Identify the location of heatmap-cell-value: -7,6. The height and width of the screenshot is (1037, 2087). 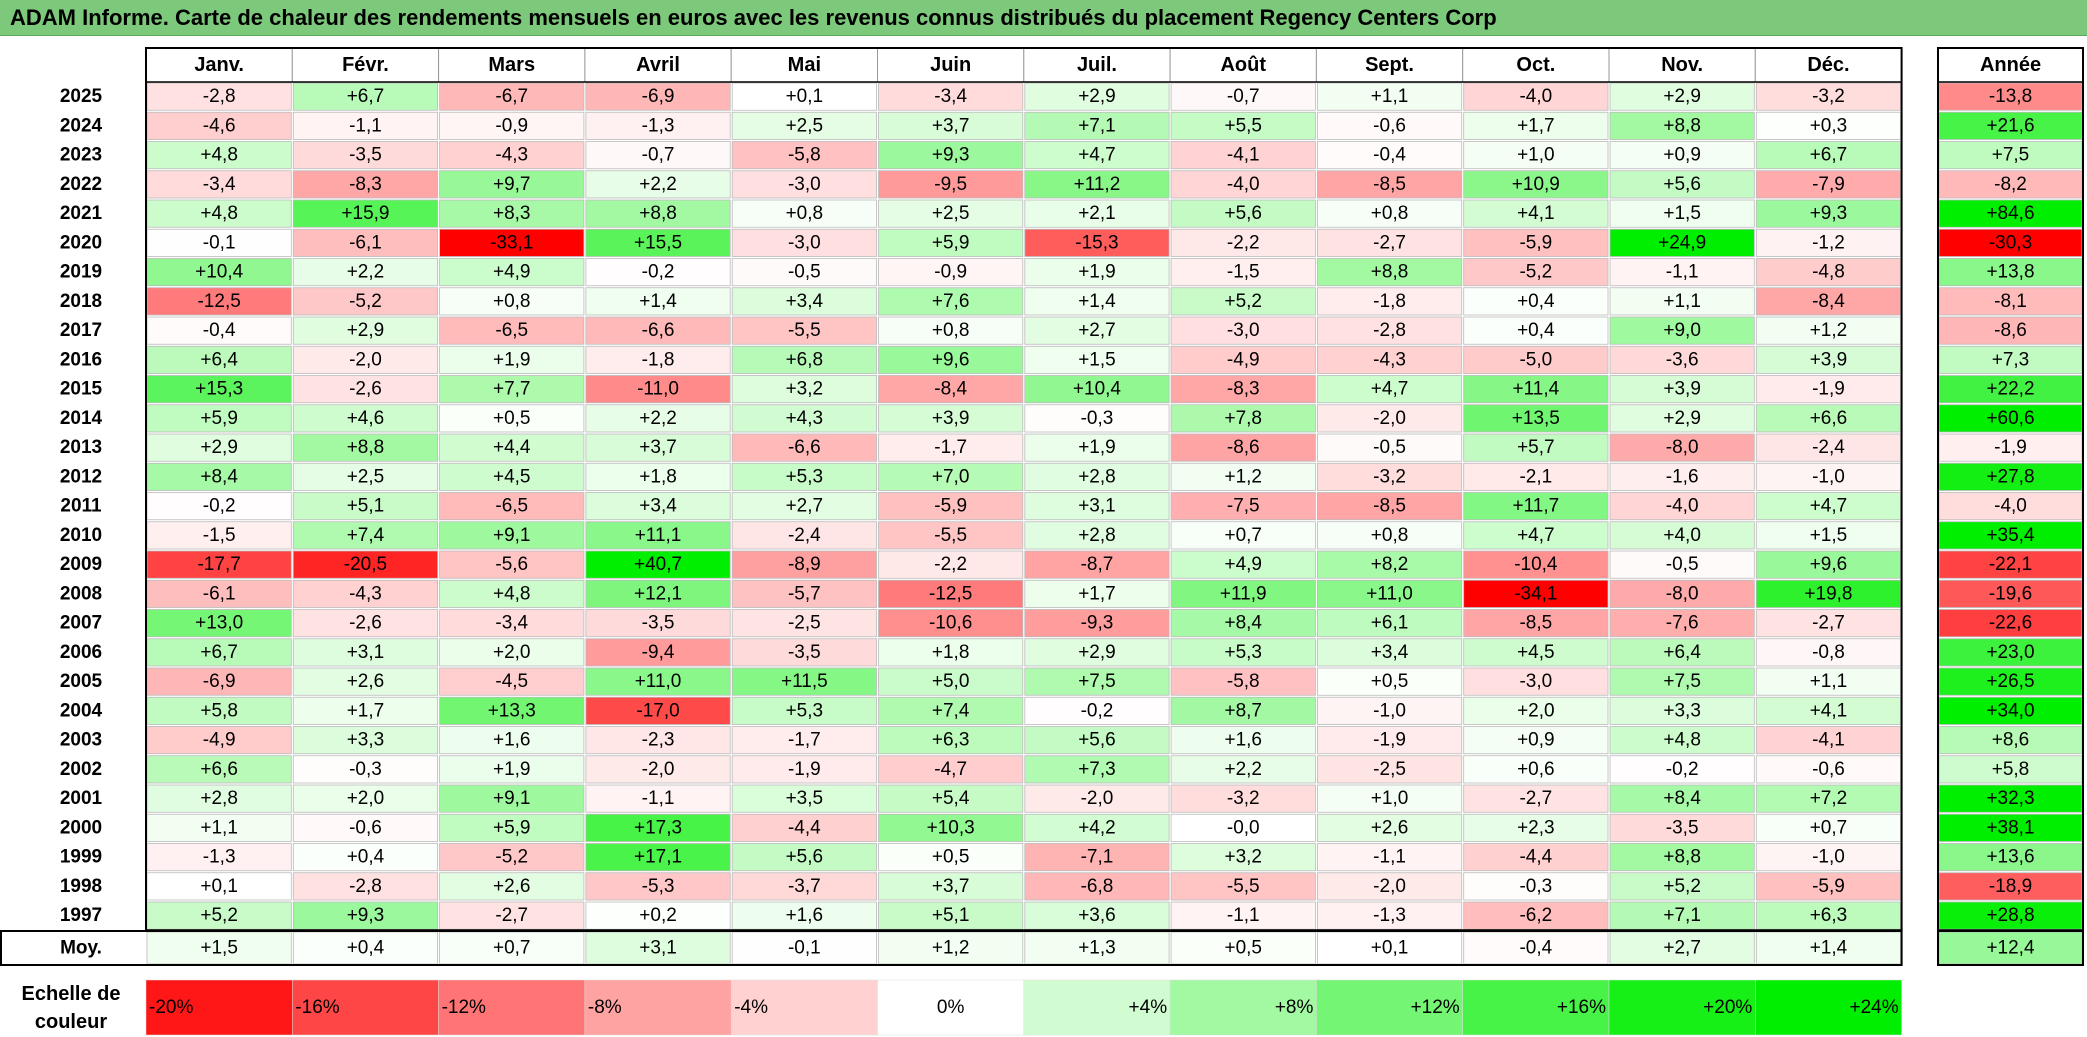
(1682, 623).